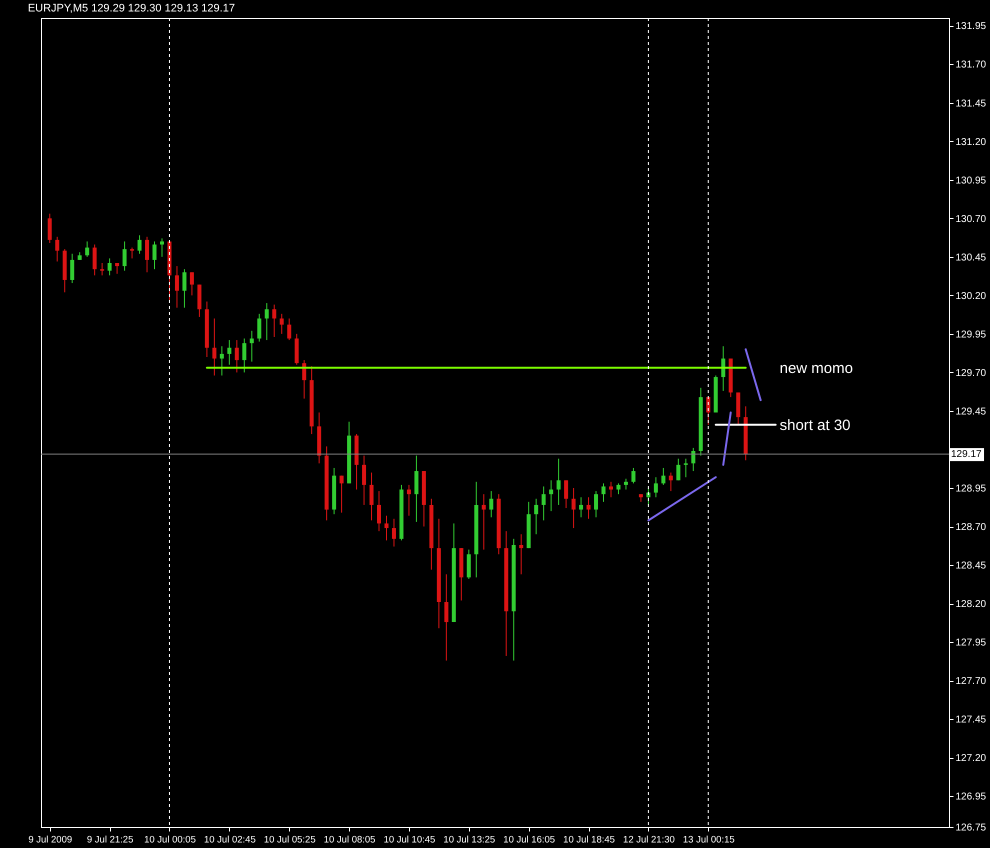 The height and width of the screenshot is (848, 990). Describe the element at coordinates (971, 566) in the screenshot. I see `y-tick-label: 128.45` at that location.